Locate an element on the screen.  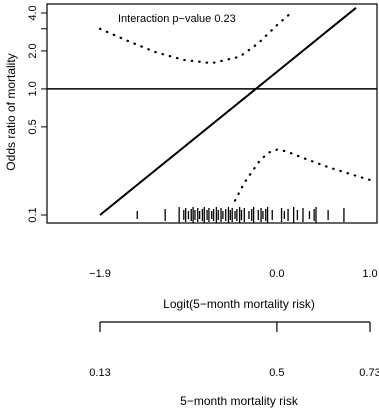
secondary-x-tick-label: 0.13 is located at coordinates (99, 373).